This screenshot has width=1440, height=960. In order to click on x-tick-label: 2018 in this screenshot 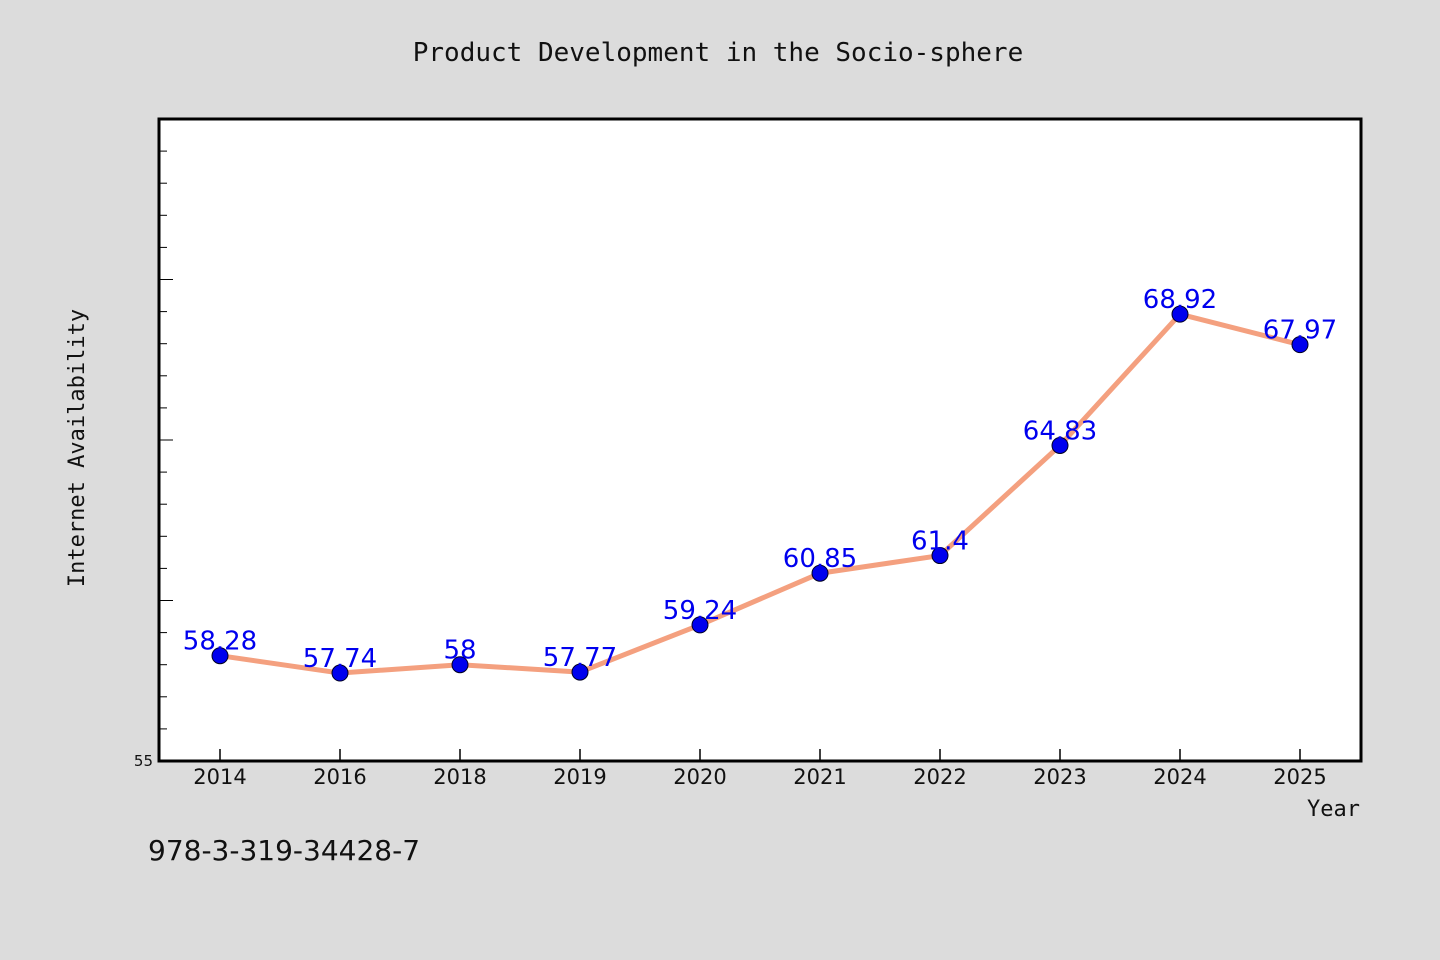, I will do `click(459, 777)`.